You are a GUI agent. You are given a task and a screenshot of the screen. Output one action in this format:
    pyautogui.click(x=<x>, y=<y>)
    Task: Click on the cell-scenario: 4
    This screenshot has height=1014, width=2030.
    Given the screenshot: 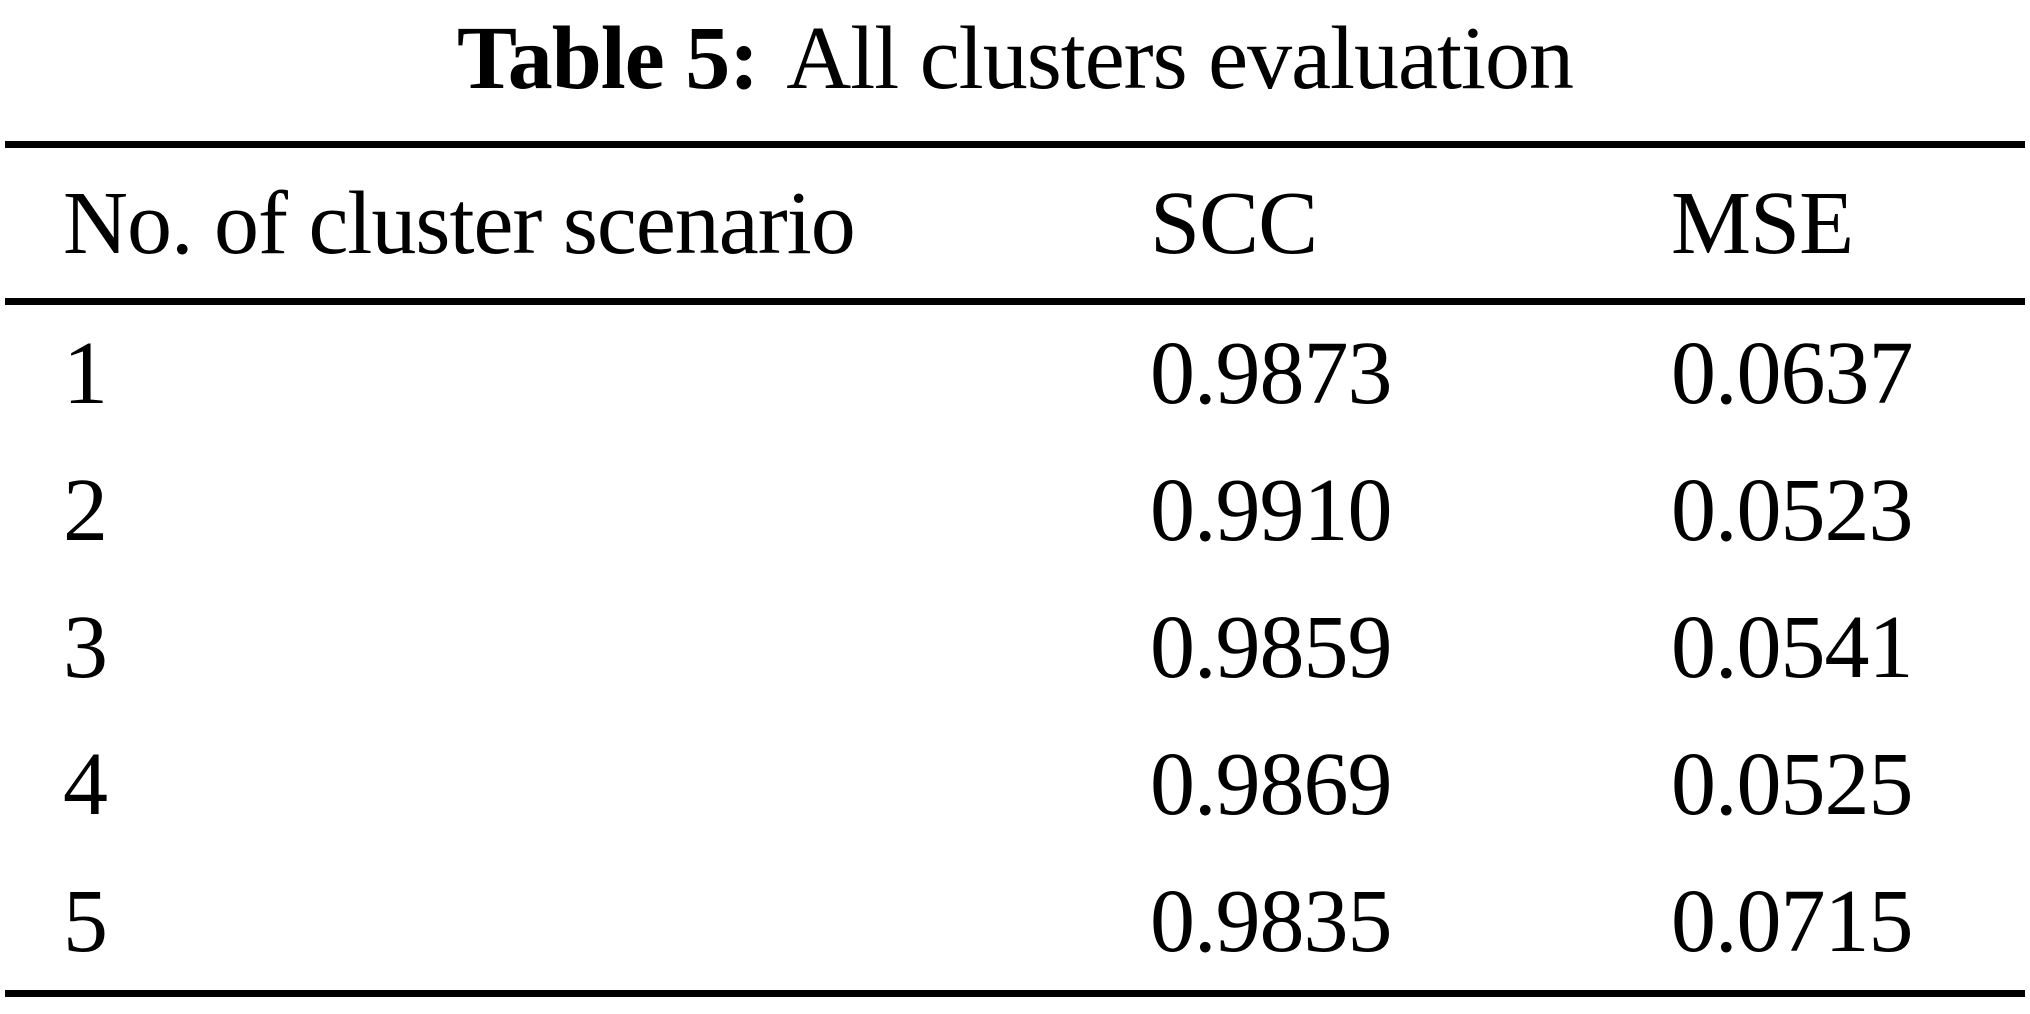 What is the action you would take?
    pyautogui.click(x=85, y=784)
    